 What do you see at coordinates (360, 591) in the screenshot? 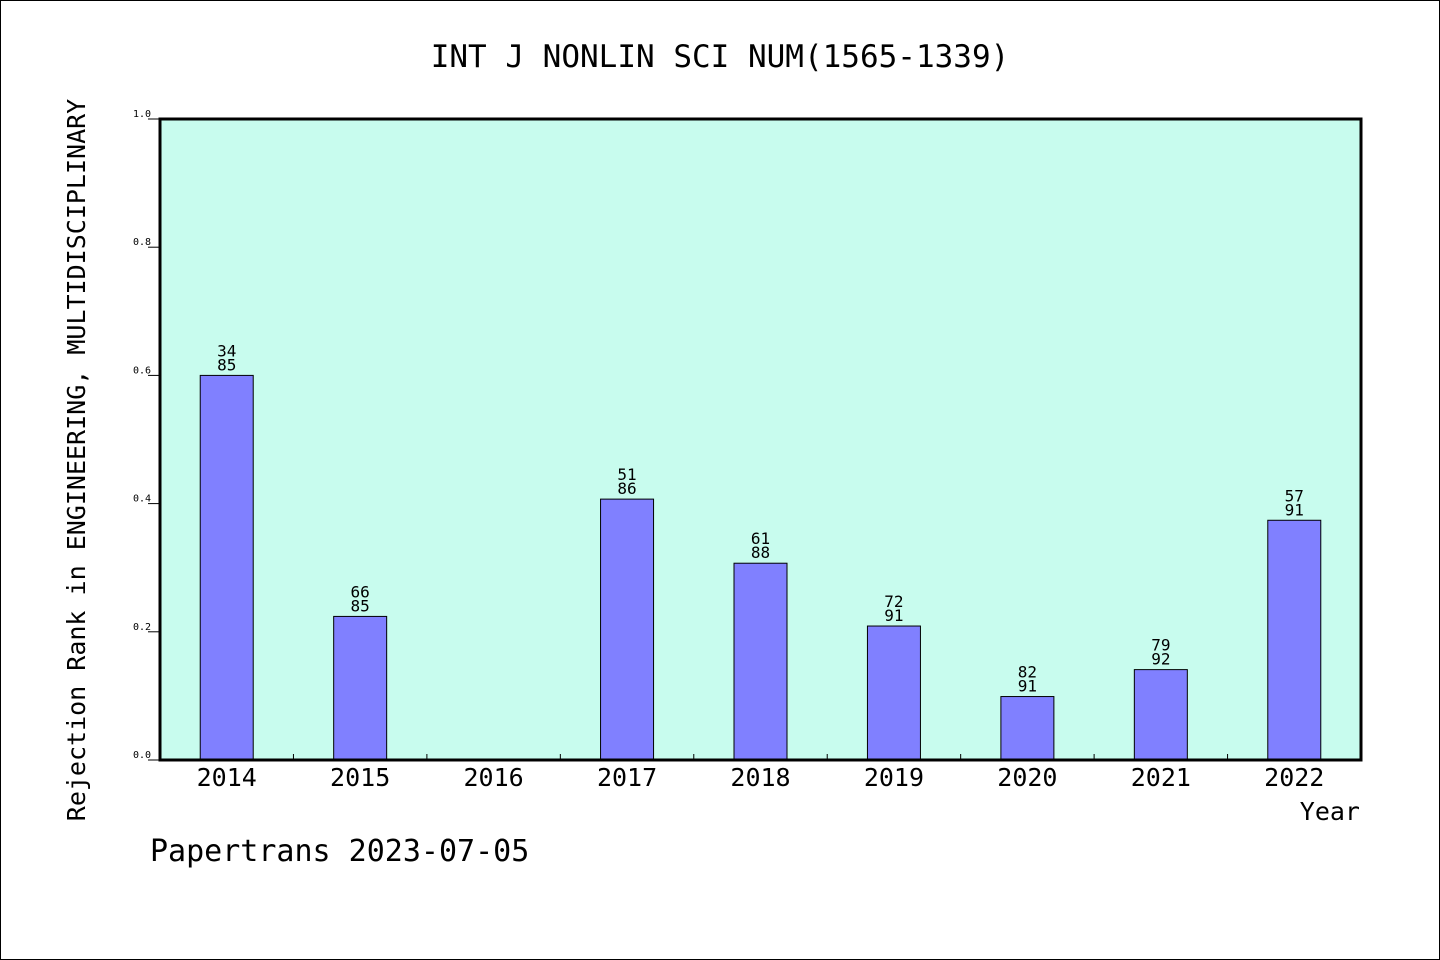
I see `bar-label-rank: 66` at bounding box center [360, 591].